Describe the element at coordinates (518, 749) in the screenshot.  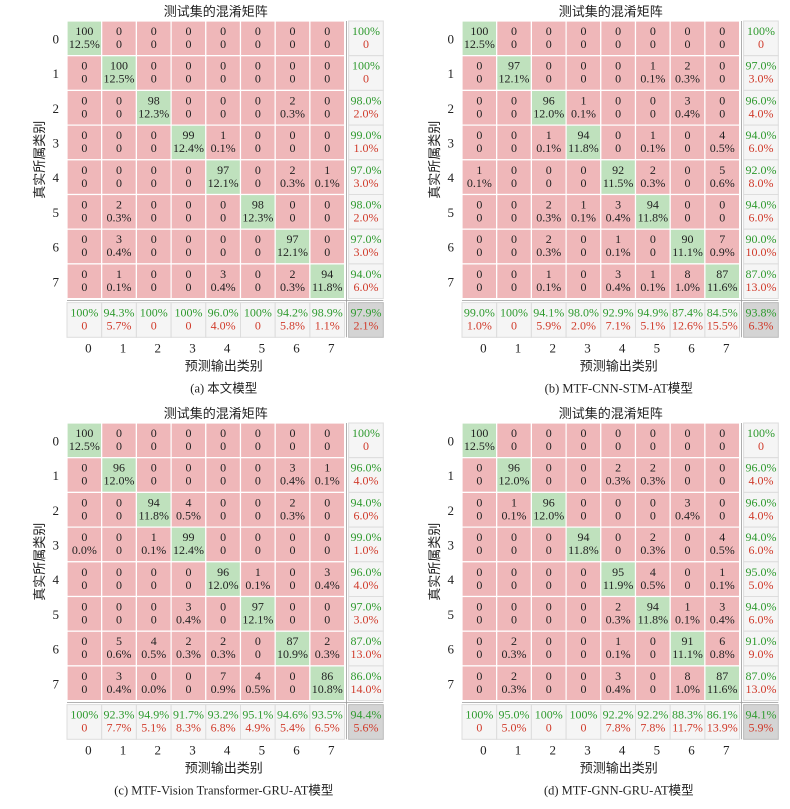
I see `x-tick-label: 1` at that location.